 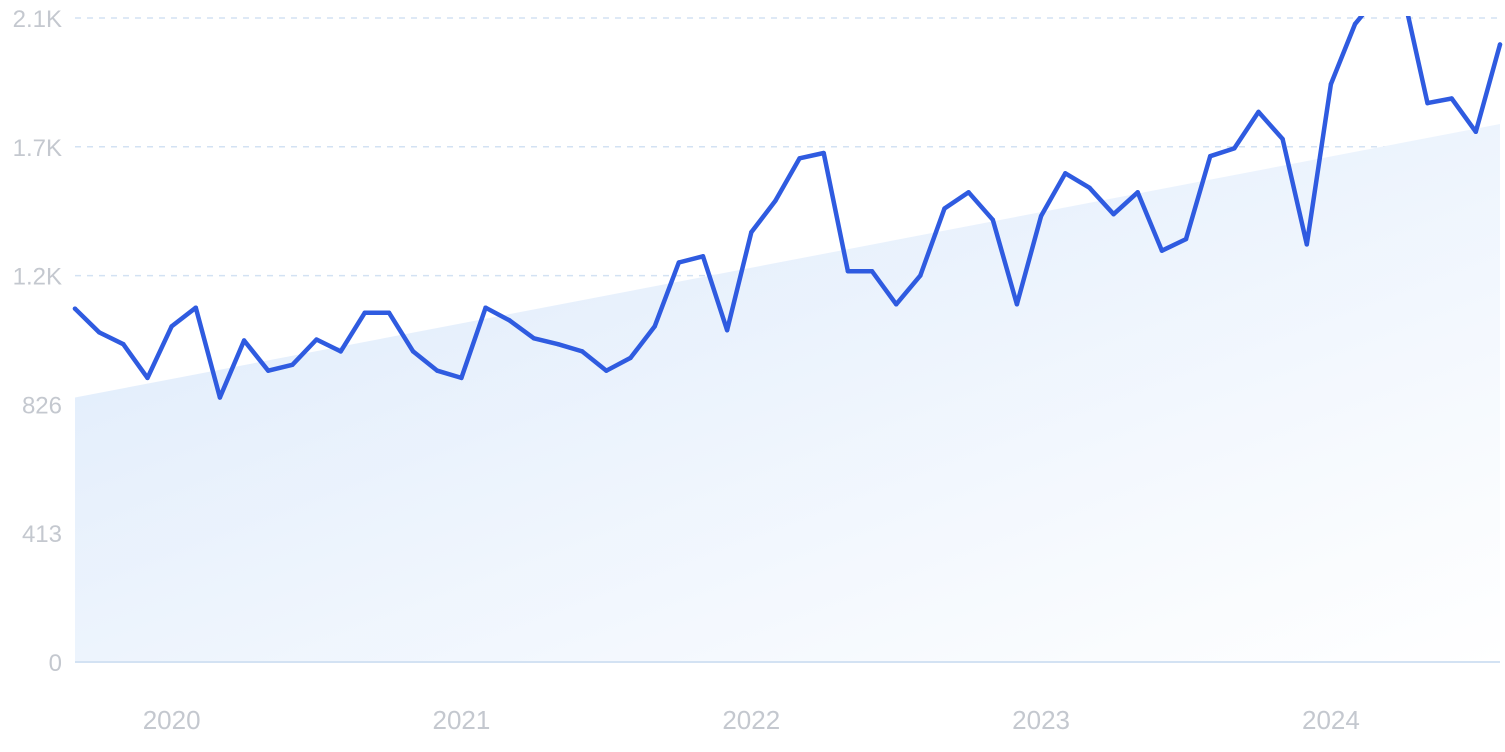 I want to click on y-axis-ticks: 0 413 826 1.2K 1.7K 2.1K, so click(x=37, y=341).